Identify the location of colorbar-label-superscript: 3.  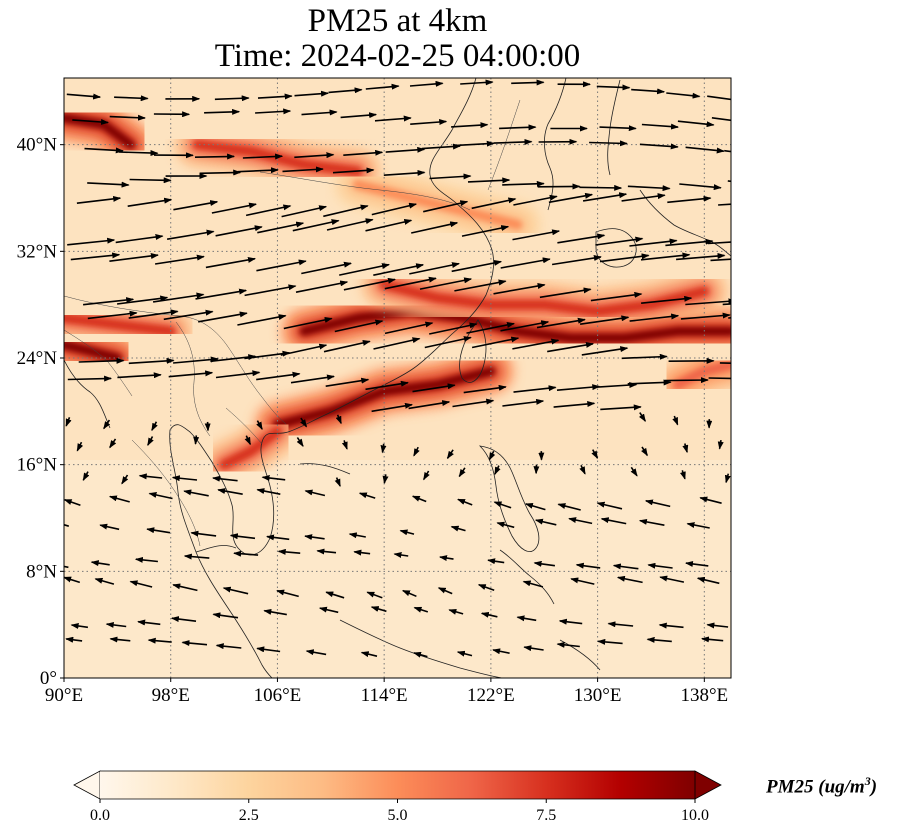
(867, 781).